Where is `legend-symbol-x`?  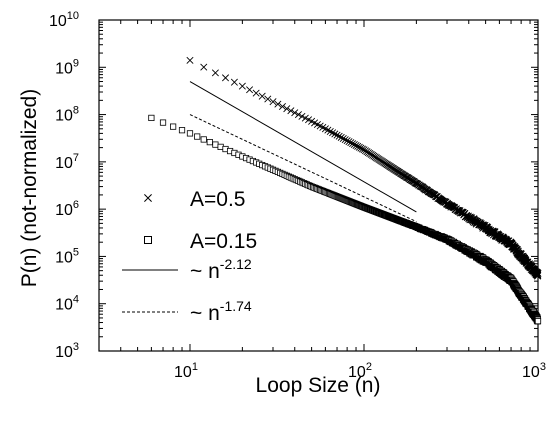
legend-symbol-x is located at coordinates (148, 198).